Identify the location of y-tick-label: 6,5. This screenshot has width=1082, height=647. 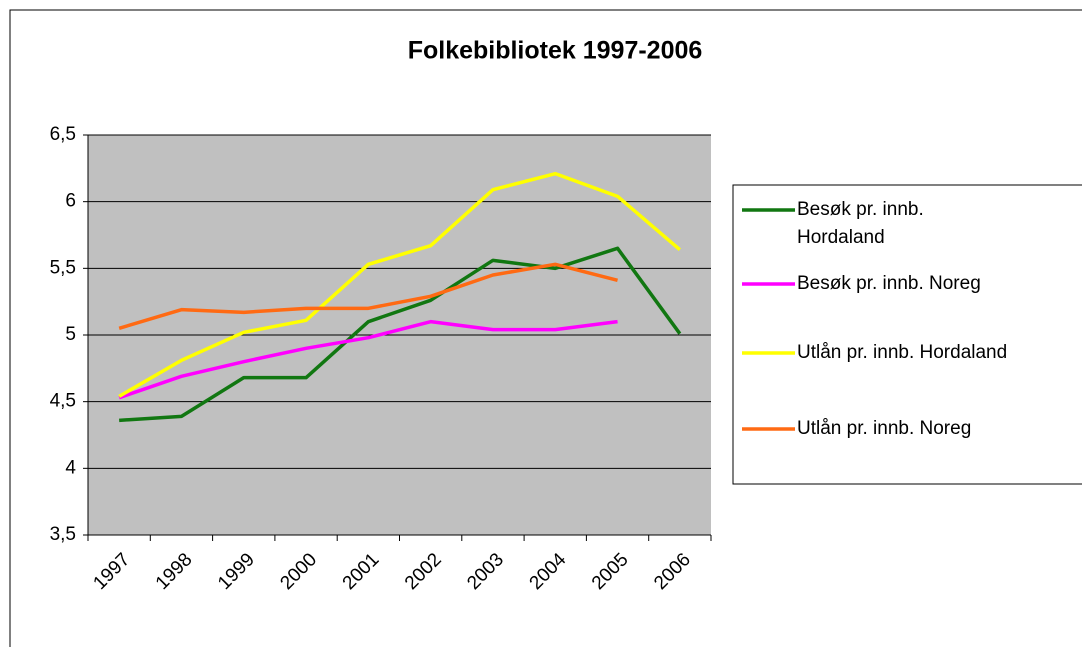
(63, 134).